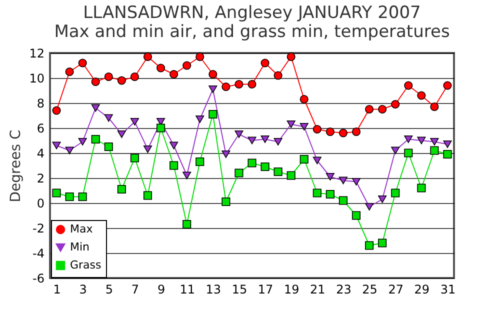  I want to click on x-tick-label: 11, so click(187, 289).